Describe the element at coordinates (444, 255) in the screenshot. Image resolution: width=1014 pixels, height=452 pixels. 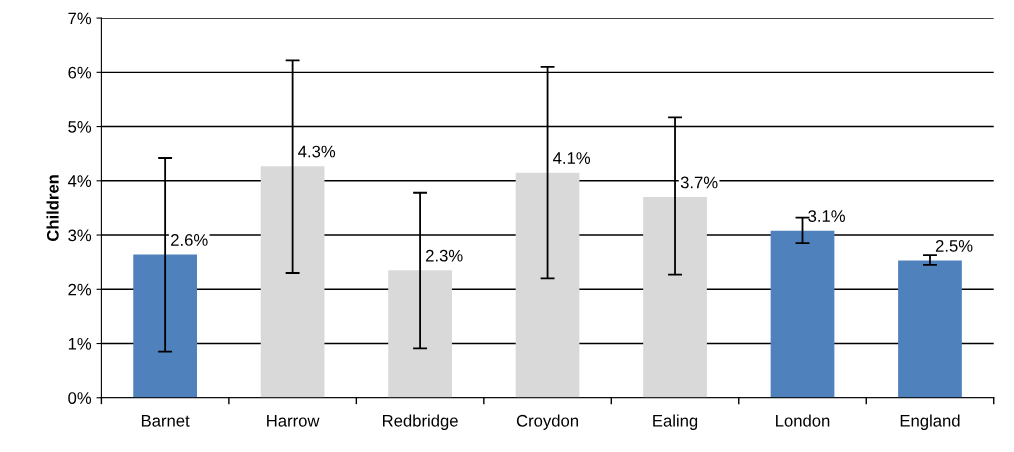
I see `data-label: 2.3%` at that location.